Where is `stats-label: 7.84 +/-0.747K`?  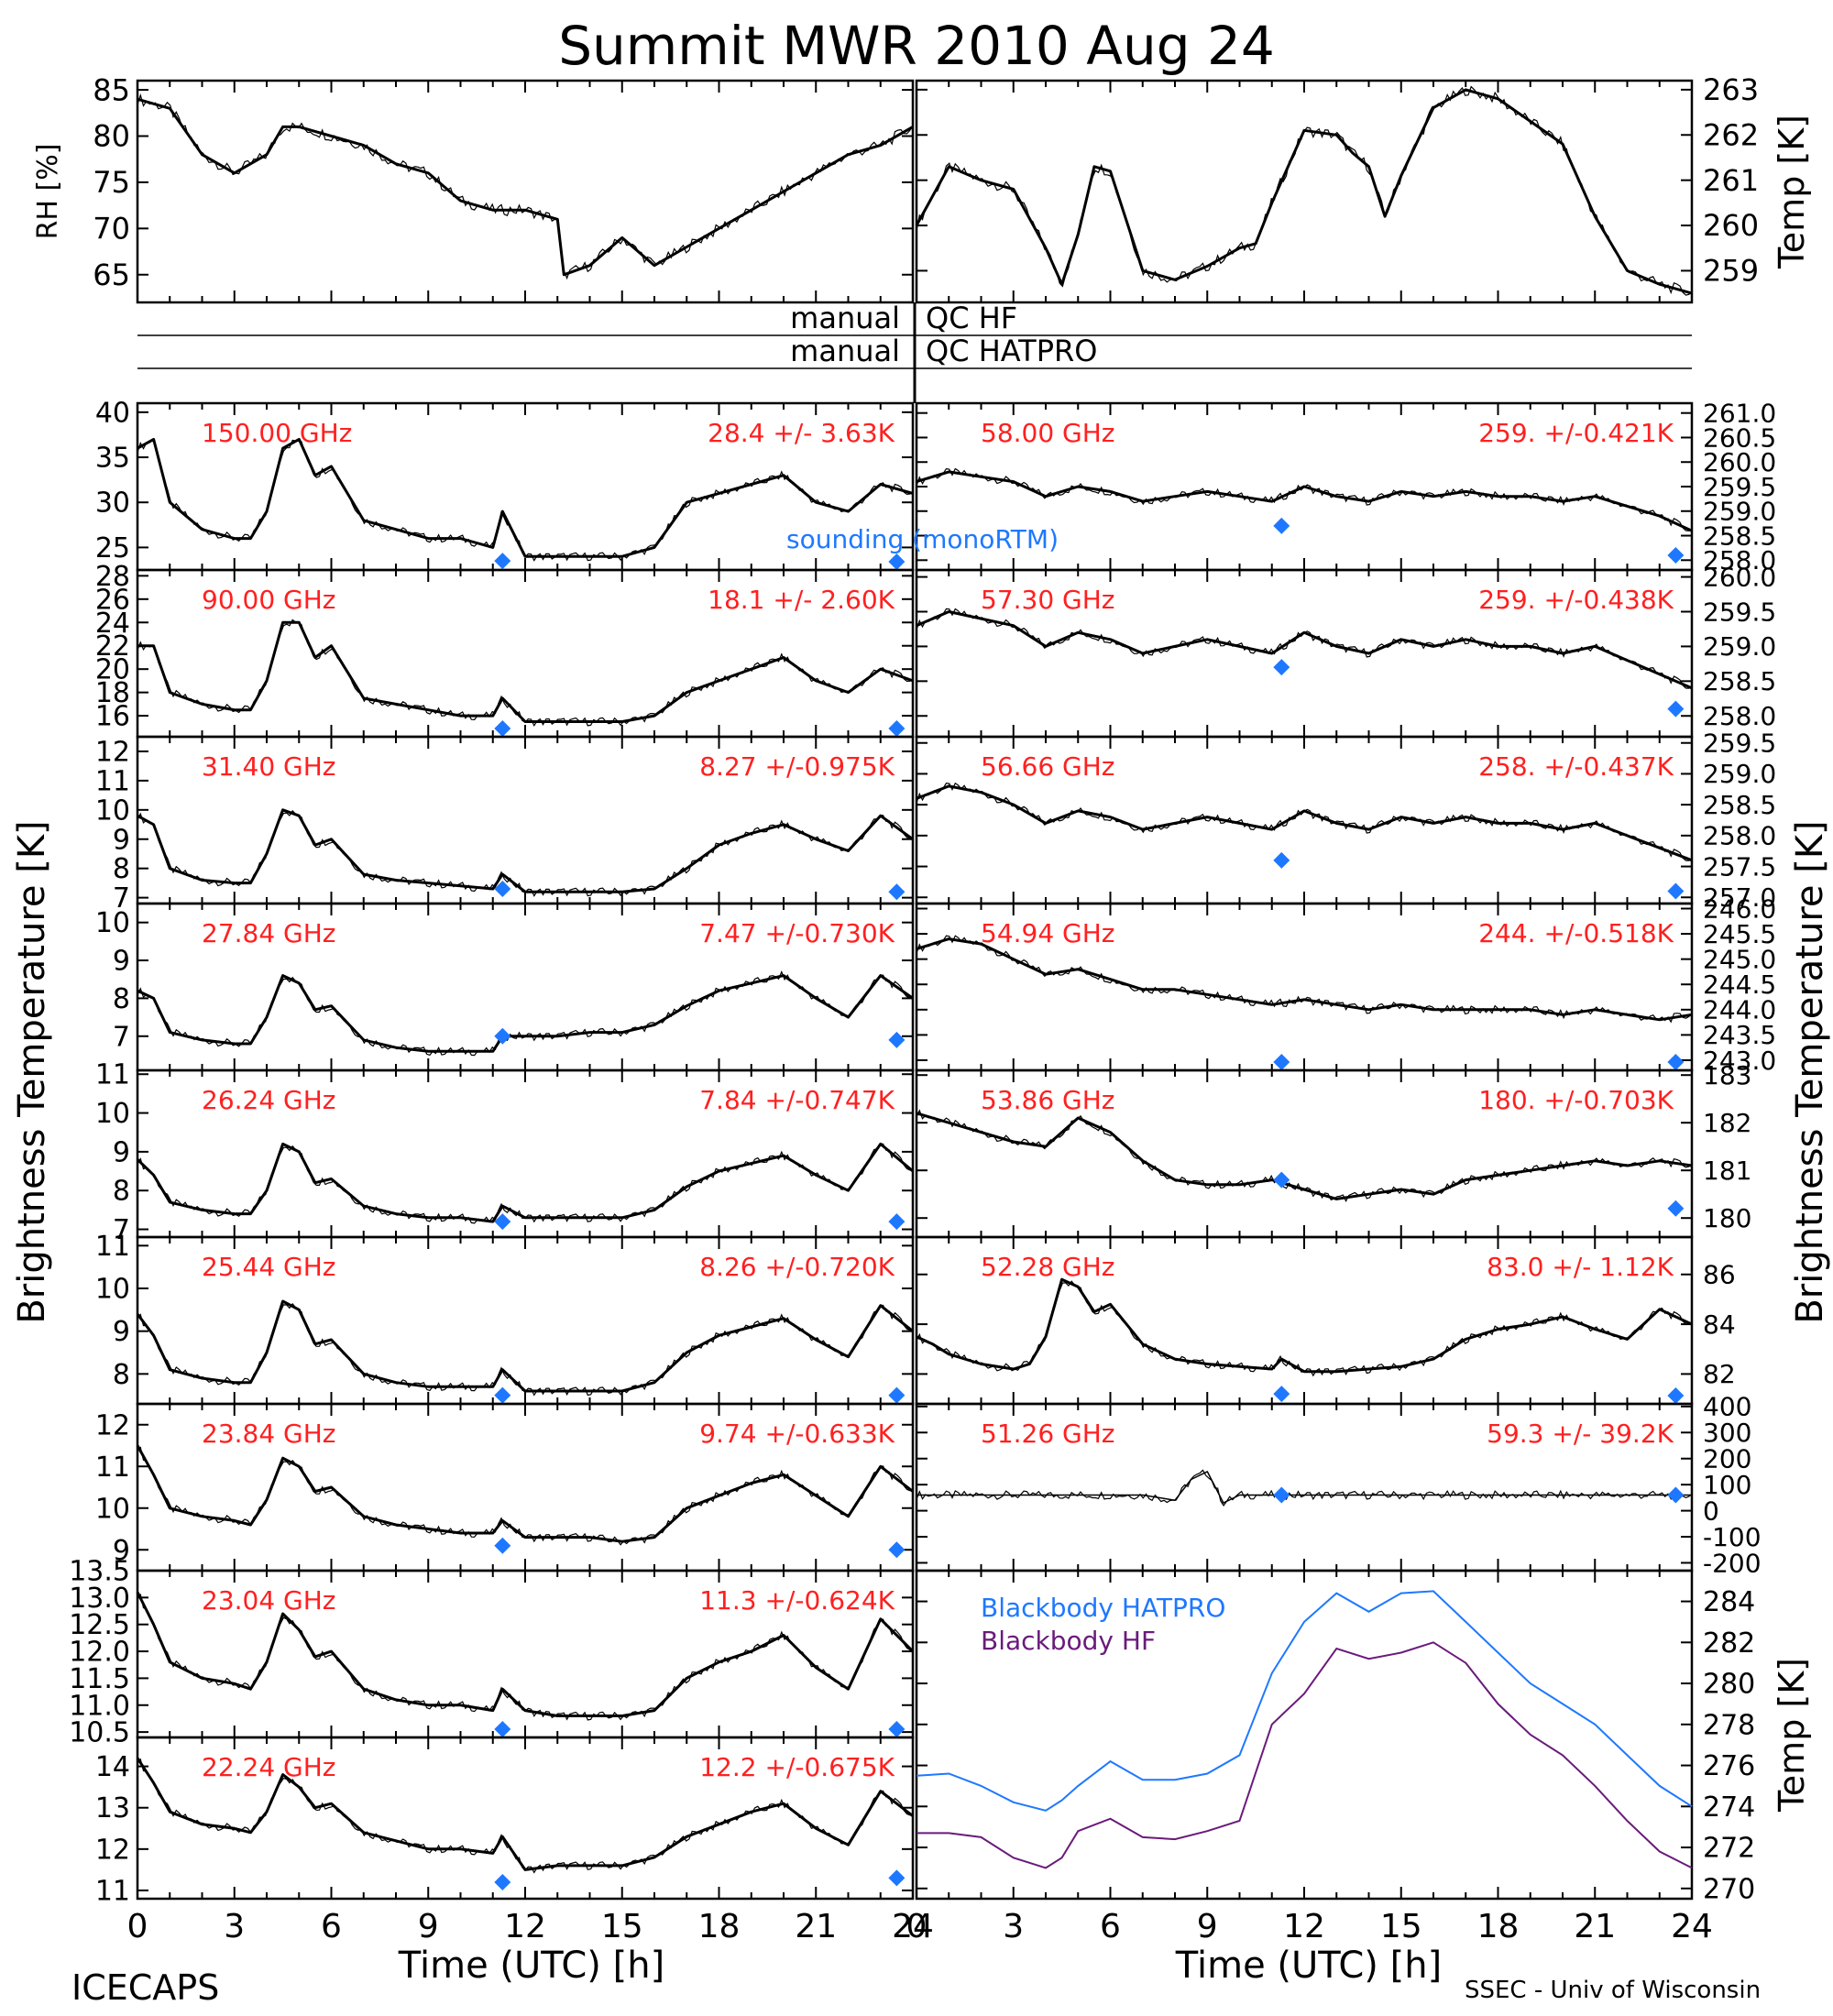 stats-label: 7.84 +/-0.747K is located at coordinates (797, 1100).